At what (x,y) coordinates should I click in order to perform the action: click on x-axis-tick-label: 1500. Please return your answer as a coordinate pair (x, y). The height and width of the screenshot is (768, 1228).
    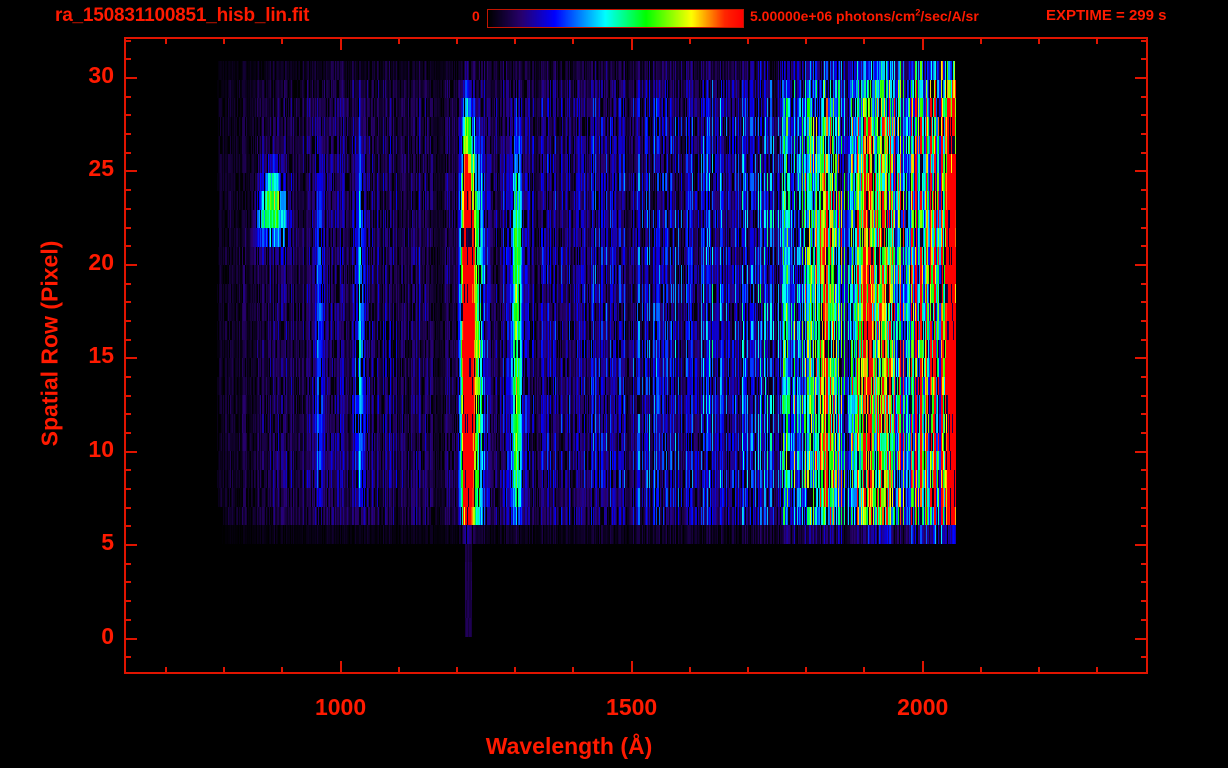
    Looking at the image, I should click on (632, 707).